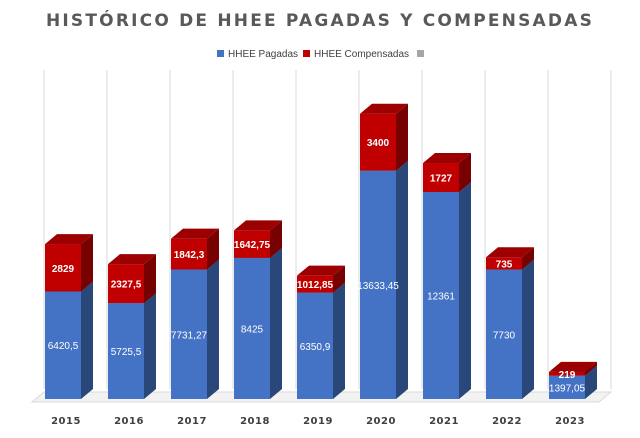  What do you see at coordinates (306, 53) in the screenshot?
I see `legend-swatch-compensadas` at bounding box center [306, 53].